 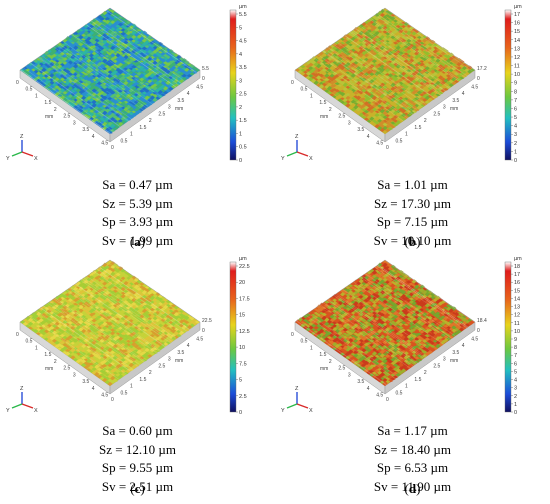 What do you see at coordinates (412, 467) in the screenshot?
I see `sp-value: Sp = 6.53 µm` at bounding box center [412, 467].